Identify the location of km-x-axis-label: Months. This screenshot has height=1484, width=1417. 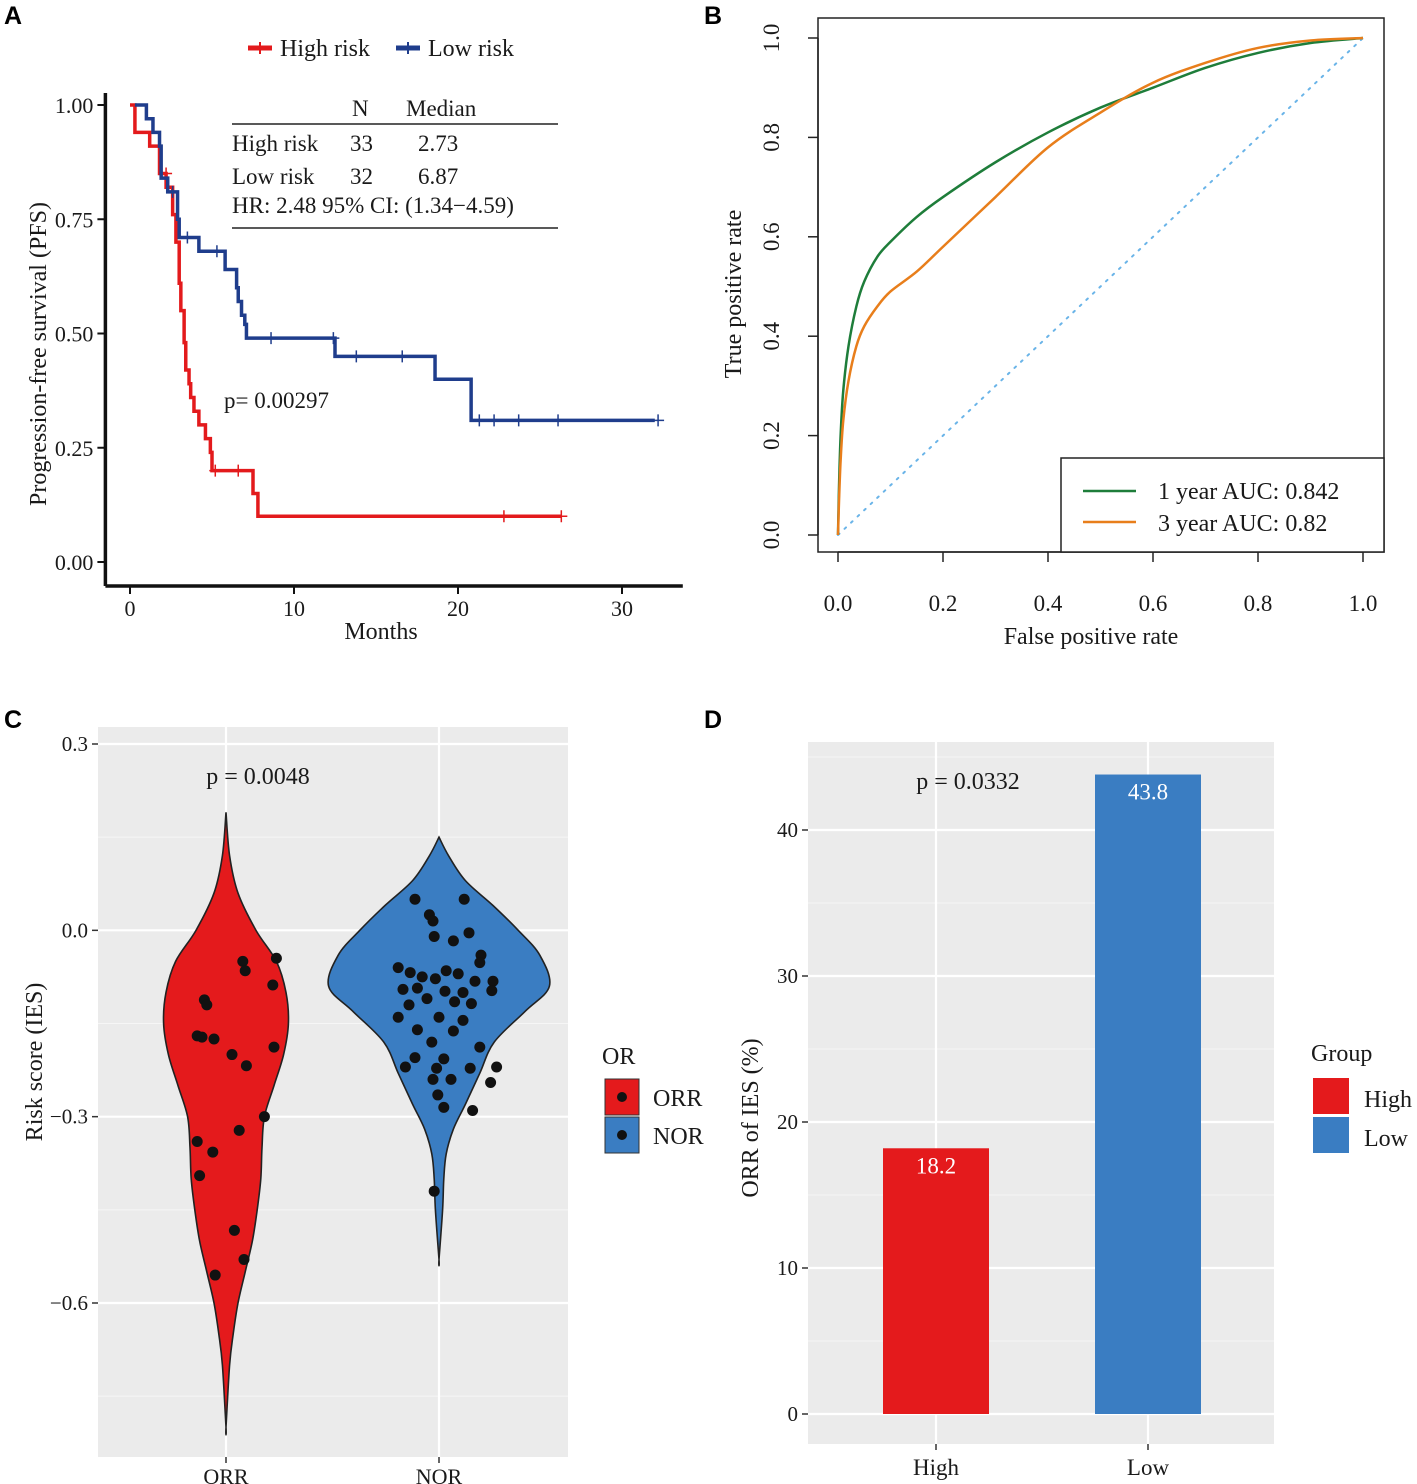
(380, 632).